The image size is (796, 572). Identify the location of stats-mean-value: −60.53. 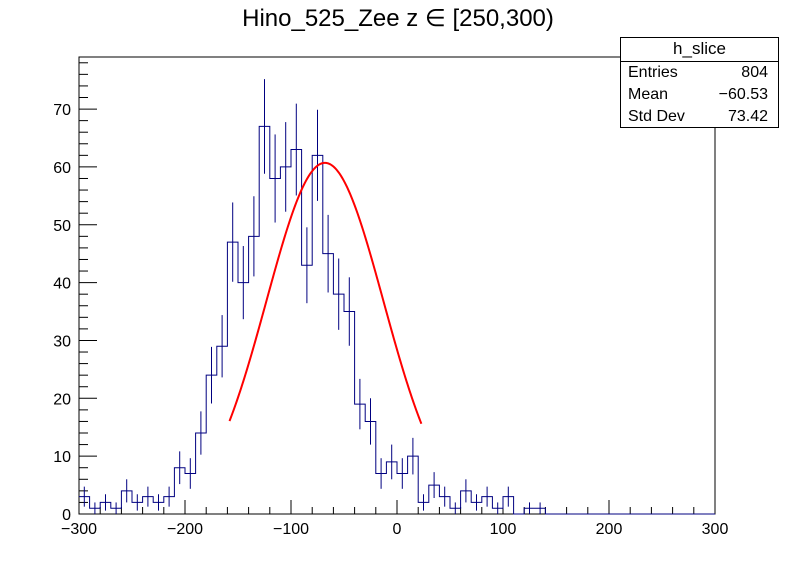
(743, 94).